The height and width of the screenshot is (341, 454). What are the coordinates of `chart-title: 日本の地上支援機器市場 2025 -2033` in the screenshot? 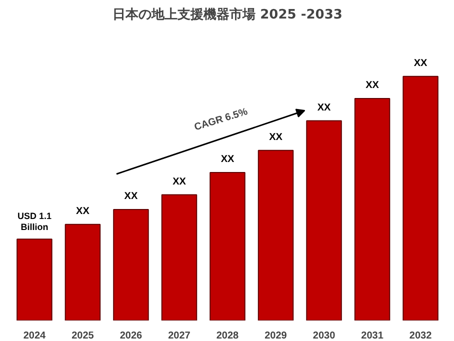 It's located at (227, 14).